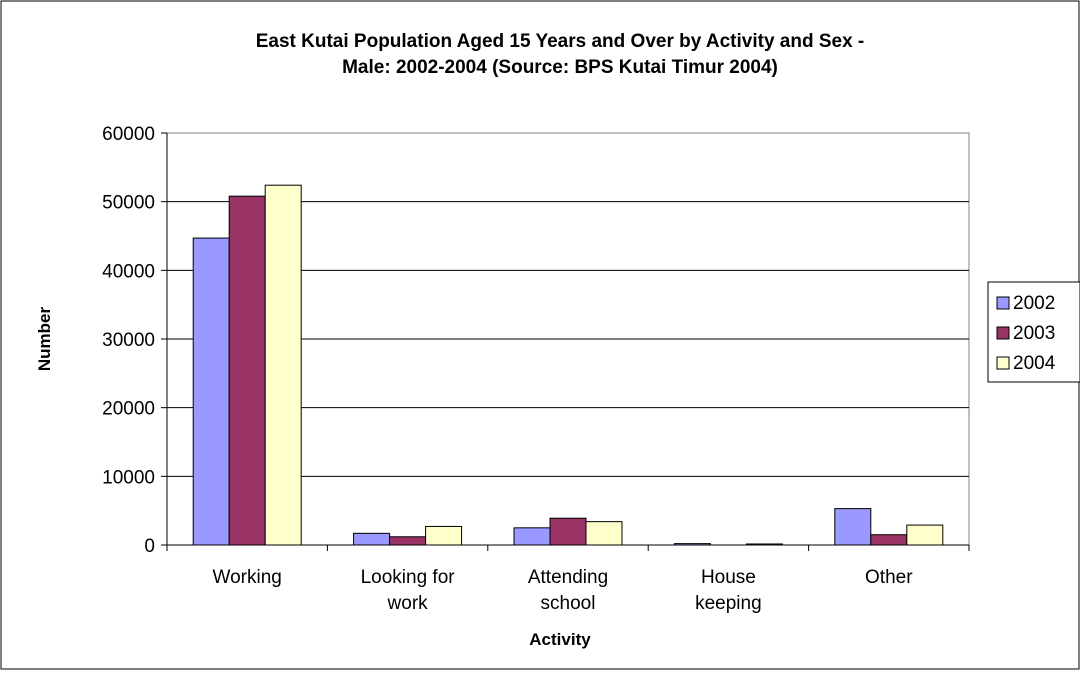 The width and height of the screenshot is (1080, 675). Describe the element at coordinates (149, 546) in the screenshot. I see `y-tick-label: 0` at that location.